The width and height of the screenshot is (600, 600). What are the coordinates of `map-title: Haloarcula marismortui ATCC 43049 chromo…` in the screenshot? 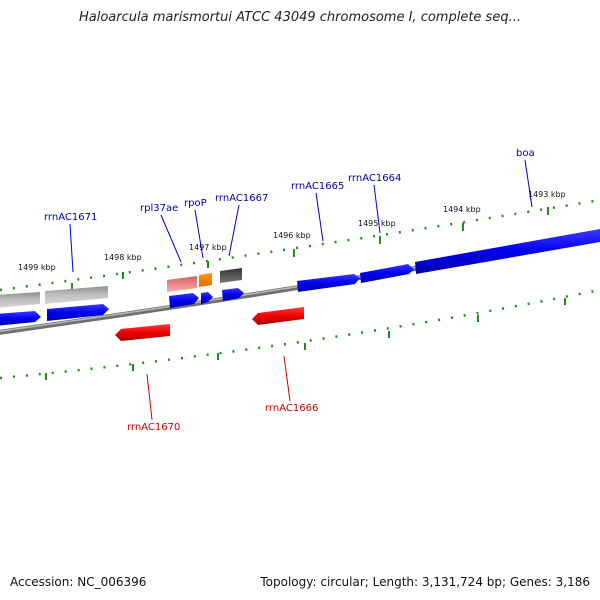 It's located at (300, 17).